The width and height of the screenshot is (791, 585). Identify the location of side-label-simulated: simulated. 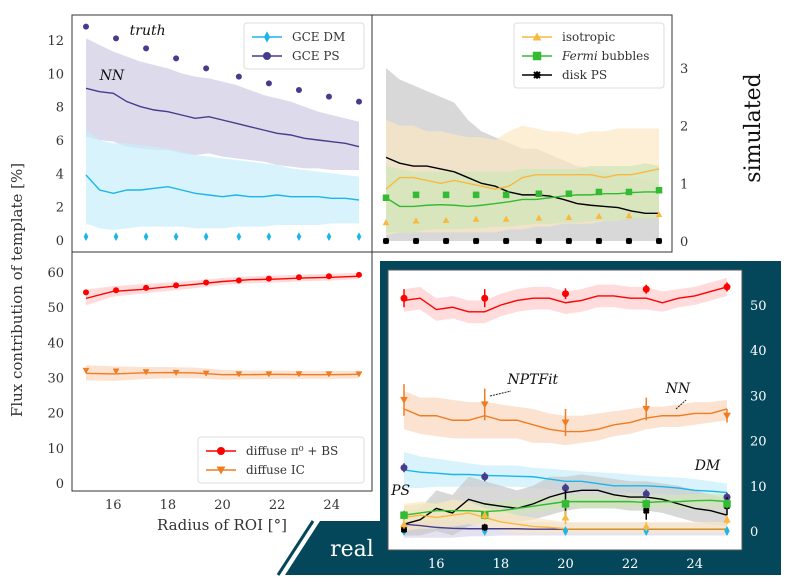
(753, 127).